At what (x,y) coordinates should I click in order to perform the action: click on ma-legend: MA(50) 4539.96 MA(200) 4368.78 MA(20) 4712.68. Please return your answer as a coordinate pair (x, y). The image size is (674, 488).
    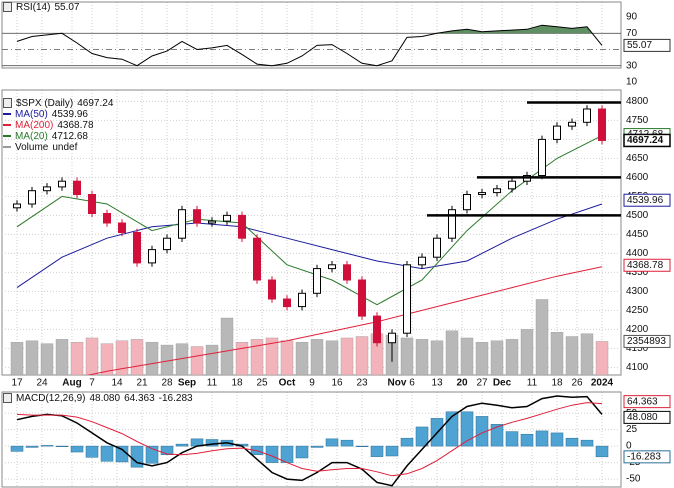
    Looking at the image, I should click on (60, 125).